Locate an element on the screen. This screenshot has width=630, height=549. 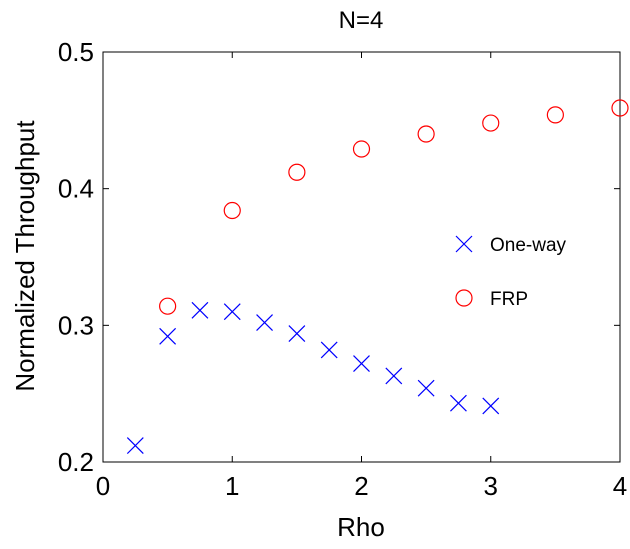
legend-label-frp: FRP is located at coordinates (509, 299).